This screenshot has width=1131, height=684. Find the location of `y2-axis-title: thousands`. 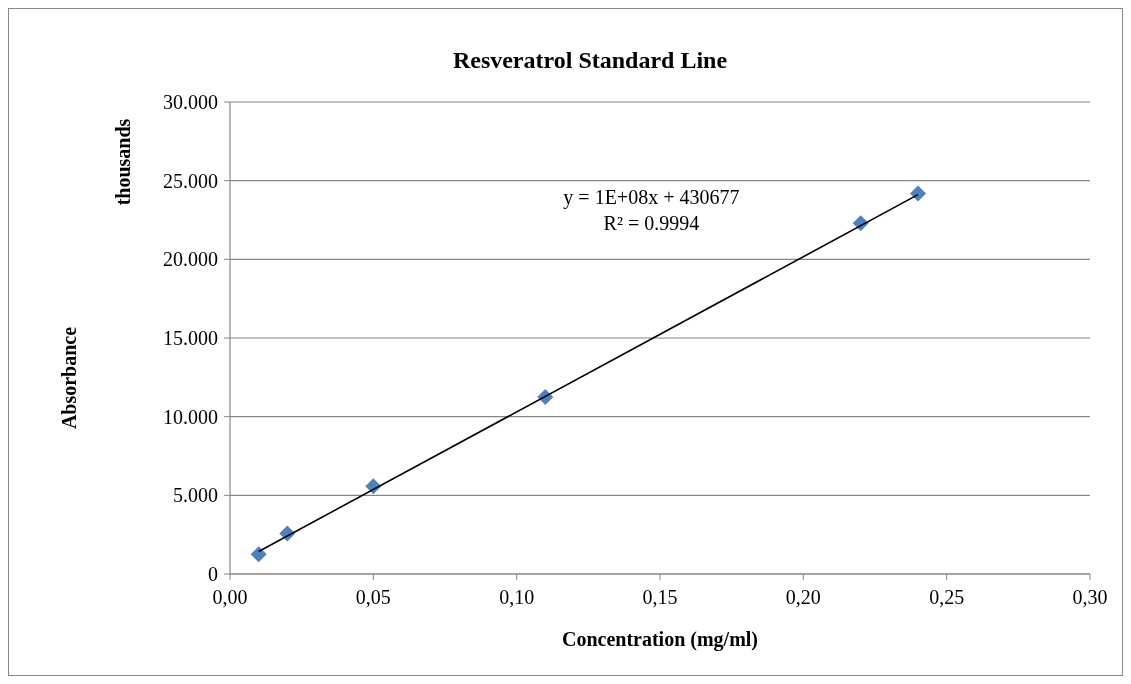

y2-axis-title: thousands is located at coordinates (123, 162).